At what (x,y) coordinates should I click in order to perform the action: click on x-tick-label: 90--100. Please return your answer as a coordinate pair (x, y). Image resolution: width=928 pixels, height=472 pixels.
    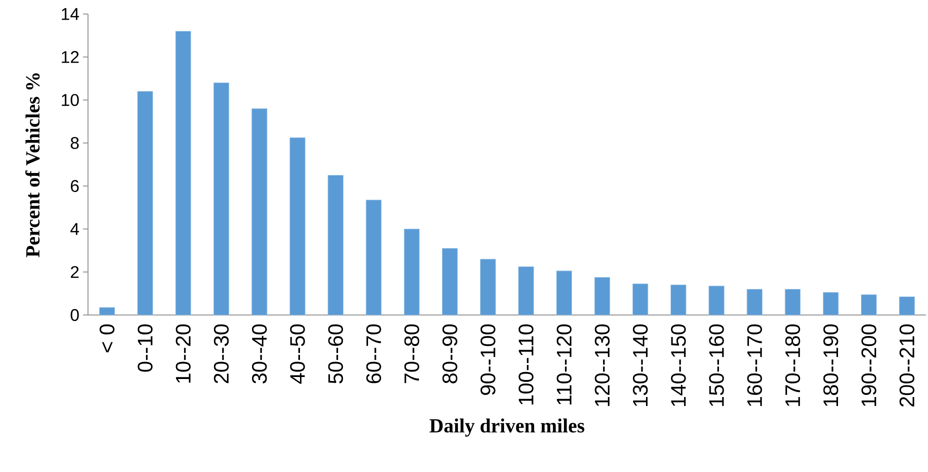
    Looking at the image, I should click on (488, 359).